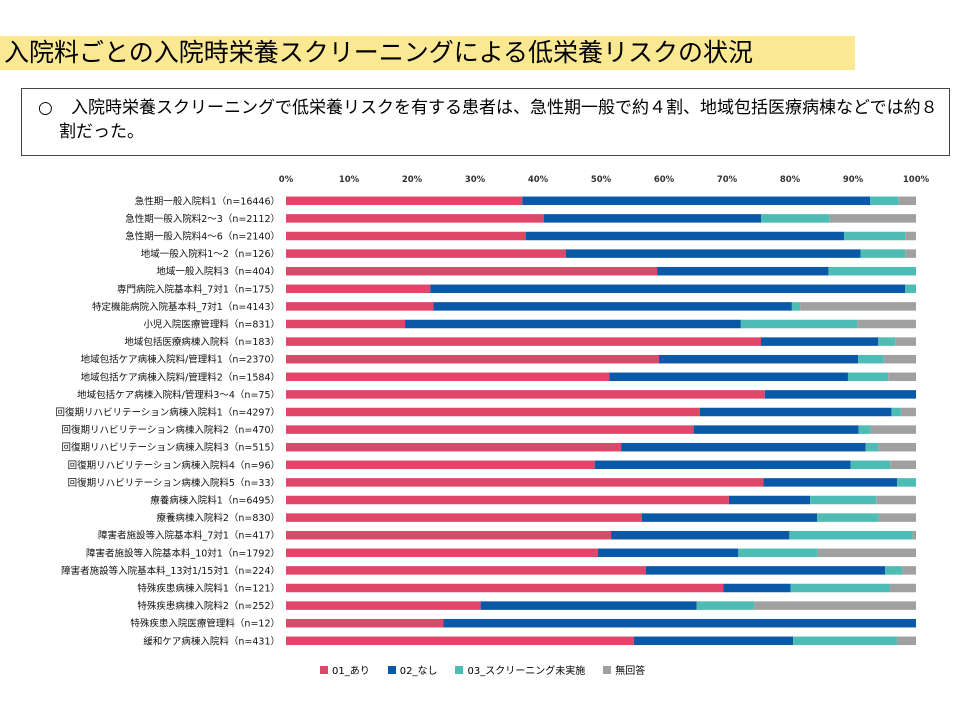  Describe the element at coordinates (171, 430) in the screenshot. I see `category-label: 回復期リハビリテーション病棟入院料2（n=470）` at that location.